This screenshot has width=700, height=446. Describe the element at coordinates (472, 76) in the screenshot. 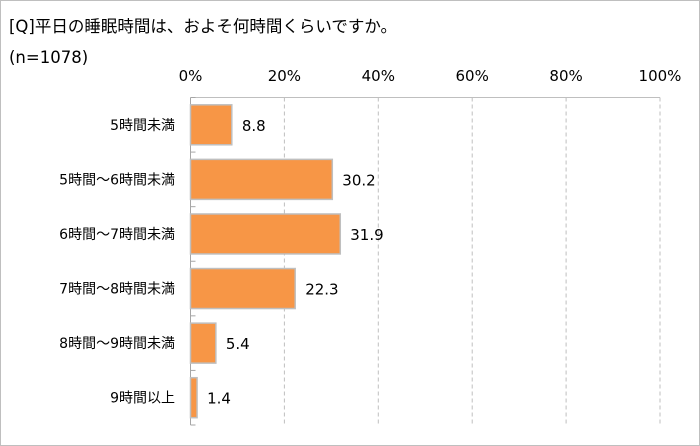

I see `x-tick-label: 60%` at that location.